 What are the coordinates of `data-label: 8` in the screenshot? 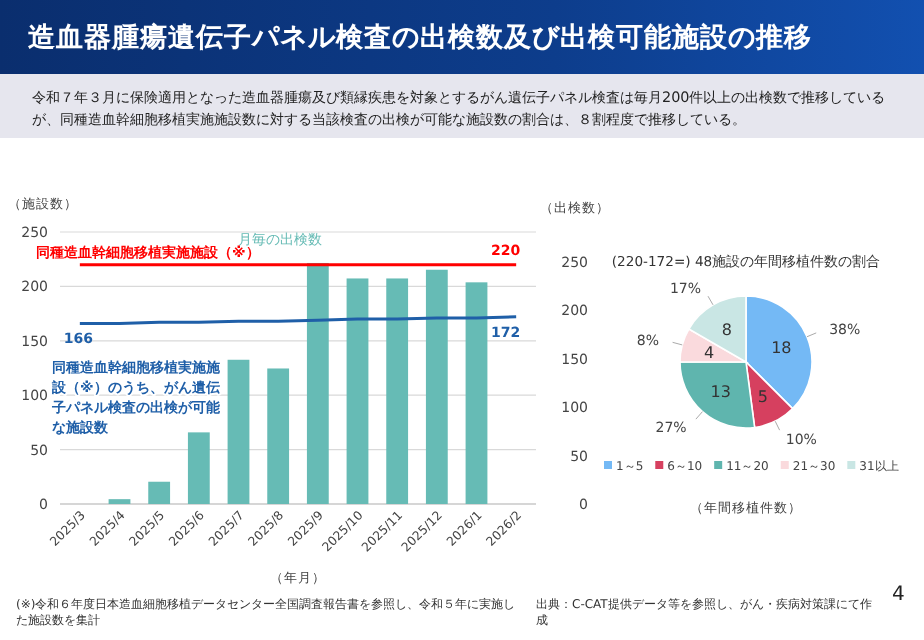 It's located at (726, 329).